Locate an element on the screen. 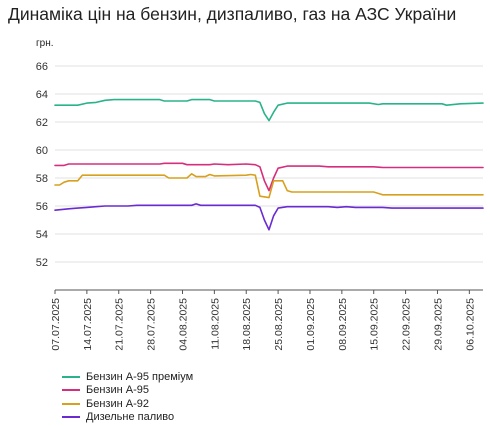  x-tick-label: 06.10.2025 is located at coordinates (470, 324).